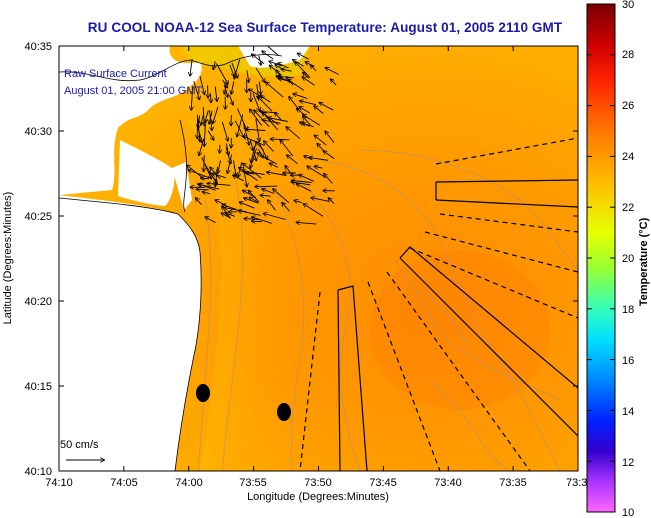 The width and height of the screenshot is (651, 518). Describe the element at coordinates (182, 186) in the screenshot. I see `land-spit` at that location.